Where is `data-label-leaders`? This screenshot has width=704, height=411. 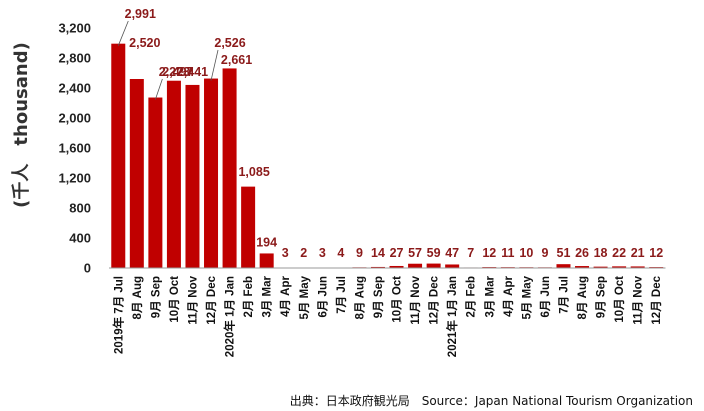 data-label-leaders is located at coordinates (168, 60).